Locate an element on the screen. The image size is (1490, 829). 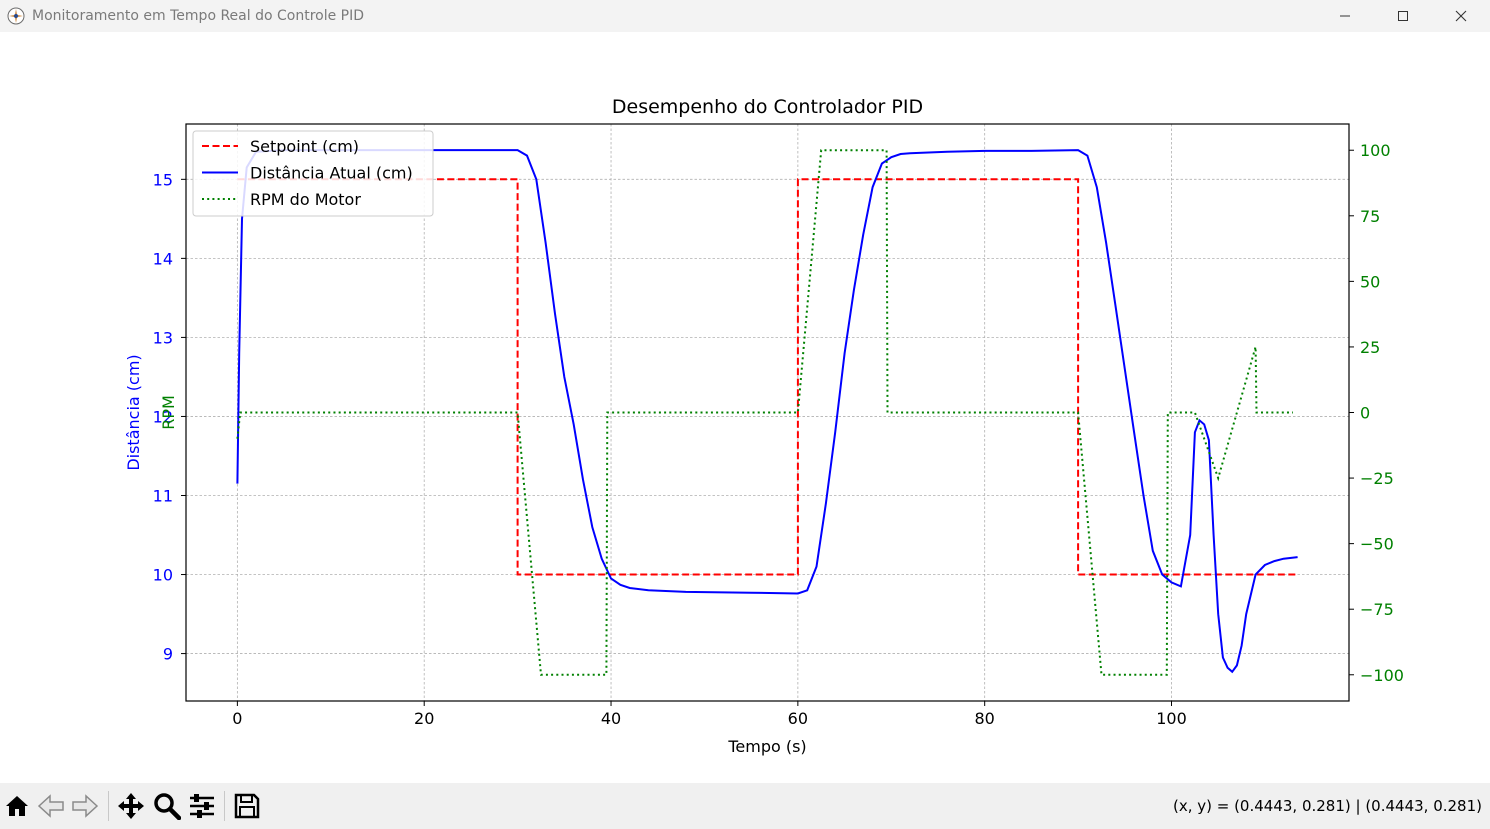
app-icon is located at coordinates (16, 16).